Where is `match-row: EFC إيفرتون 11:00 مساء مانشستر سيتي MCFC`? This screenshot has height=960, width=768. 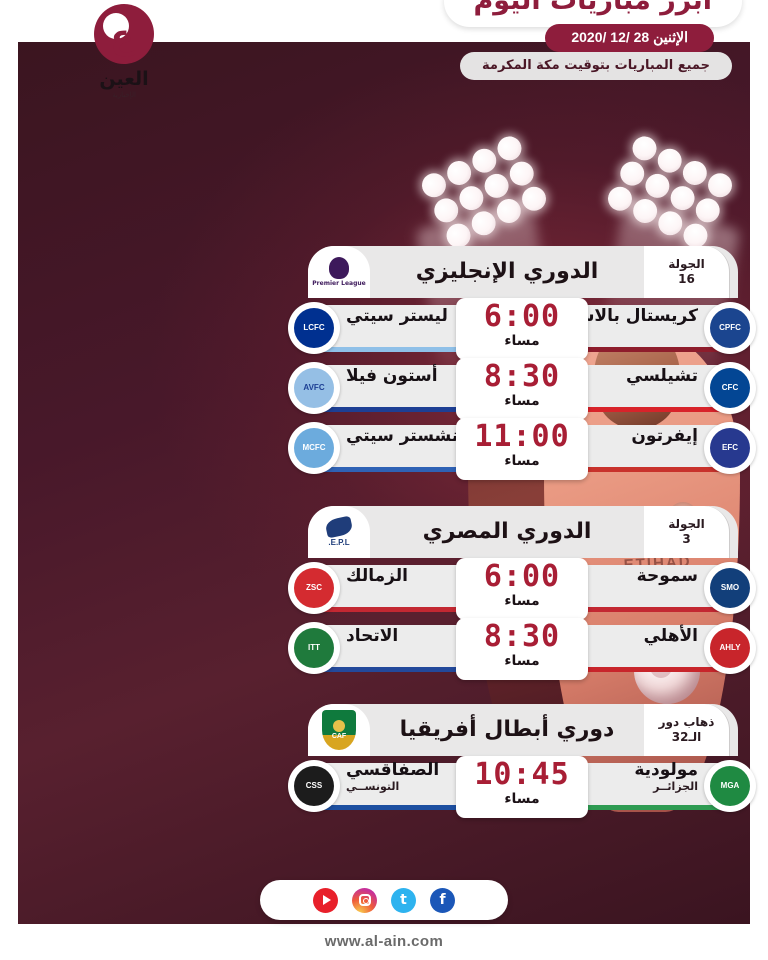 match-row: EFC إيفرتون 11:00 مساء مانشستر سيتي MCFC is located at coordinates (522, 449).